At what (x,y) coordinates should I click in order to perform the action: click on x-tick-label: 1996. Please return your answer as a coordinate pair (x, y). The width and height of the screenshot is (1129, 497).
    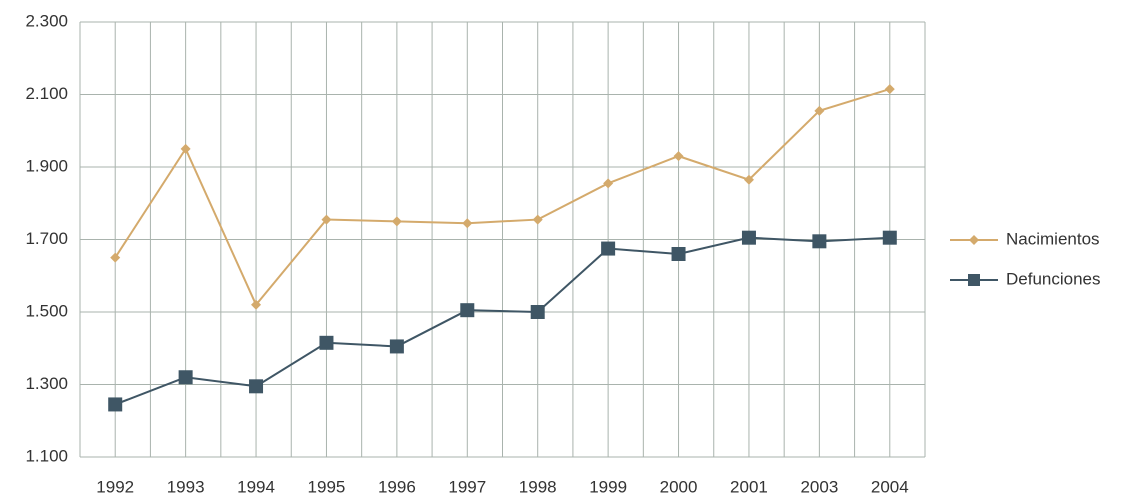
    Looking at the image, I should click on (397, 486).